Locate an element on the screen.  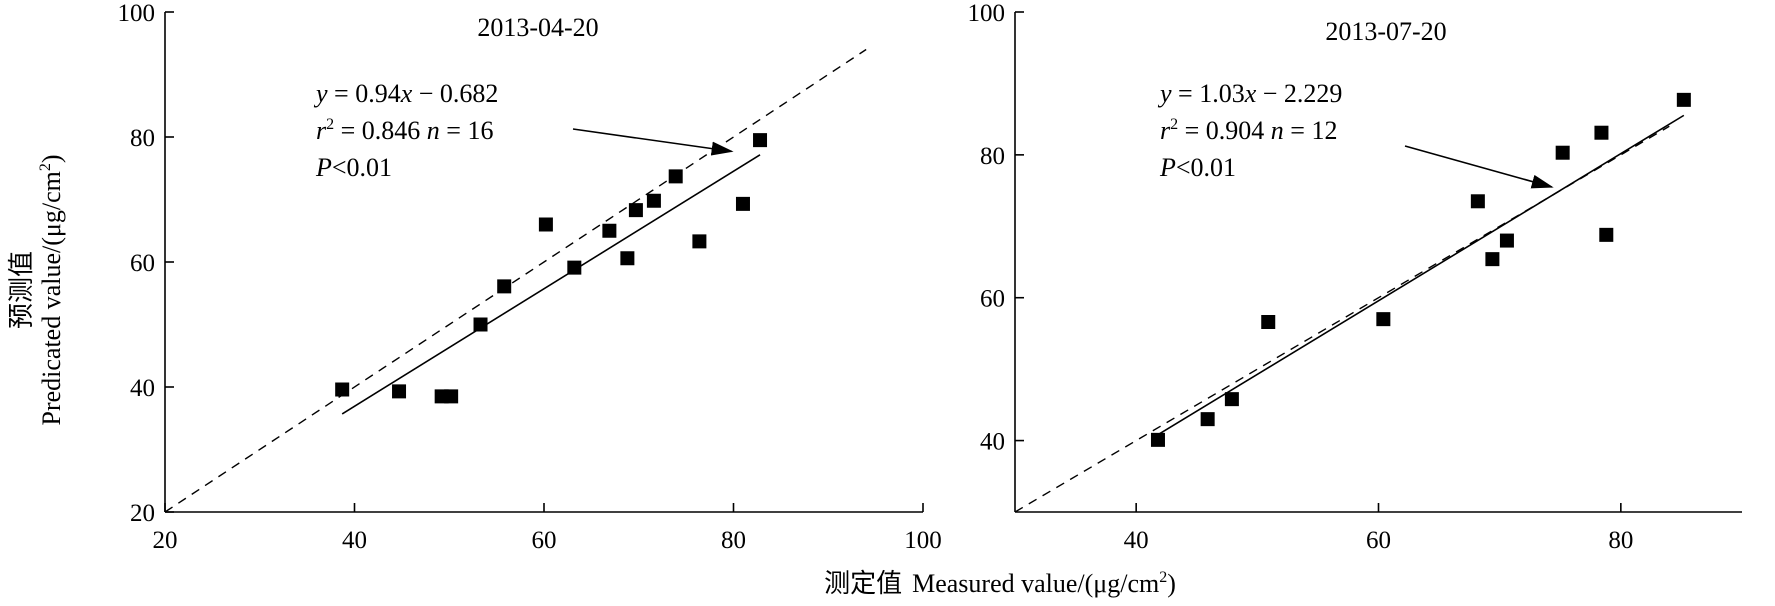
regression-equation: y = 1.03x − 2.229 is located at coordinates (1249, 93).